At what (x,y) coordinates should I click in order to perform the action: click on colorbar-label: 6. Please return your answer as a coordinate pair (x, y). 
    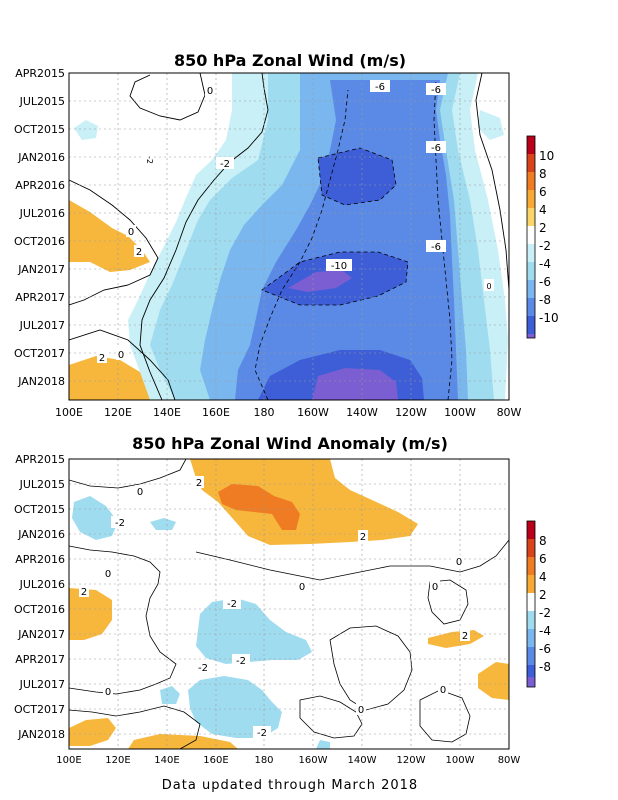
    Looking at the image, I should click on (543, 559).